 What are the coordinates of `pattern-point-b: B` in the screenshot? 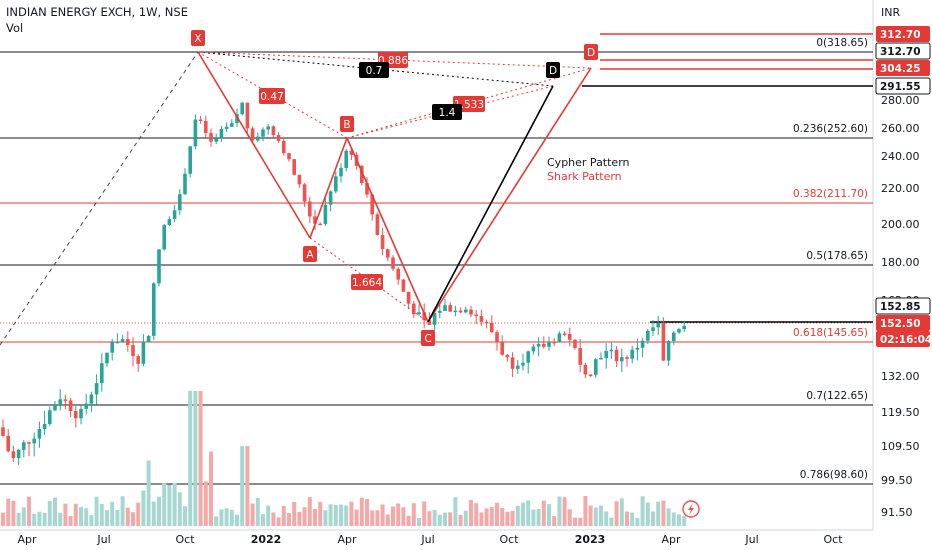 It's located at (347, 124).